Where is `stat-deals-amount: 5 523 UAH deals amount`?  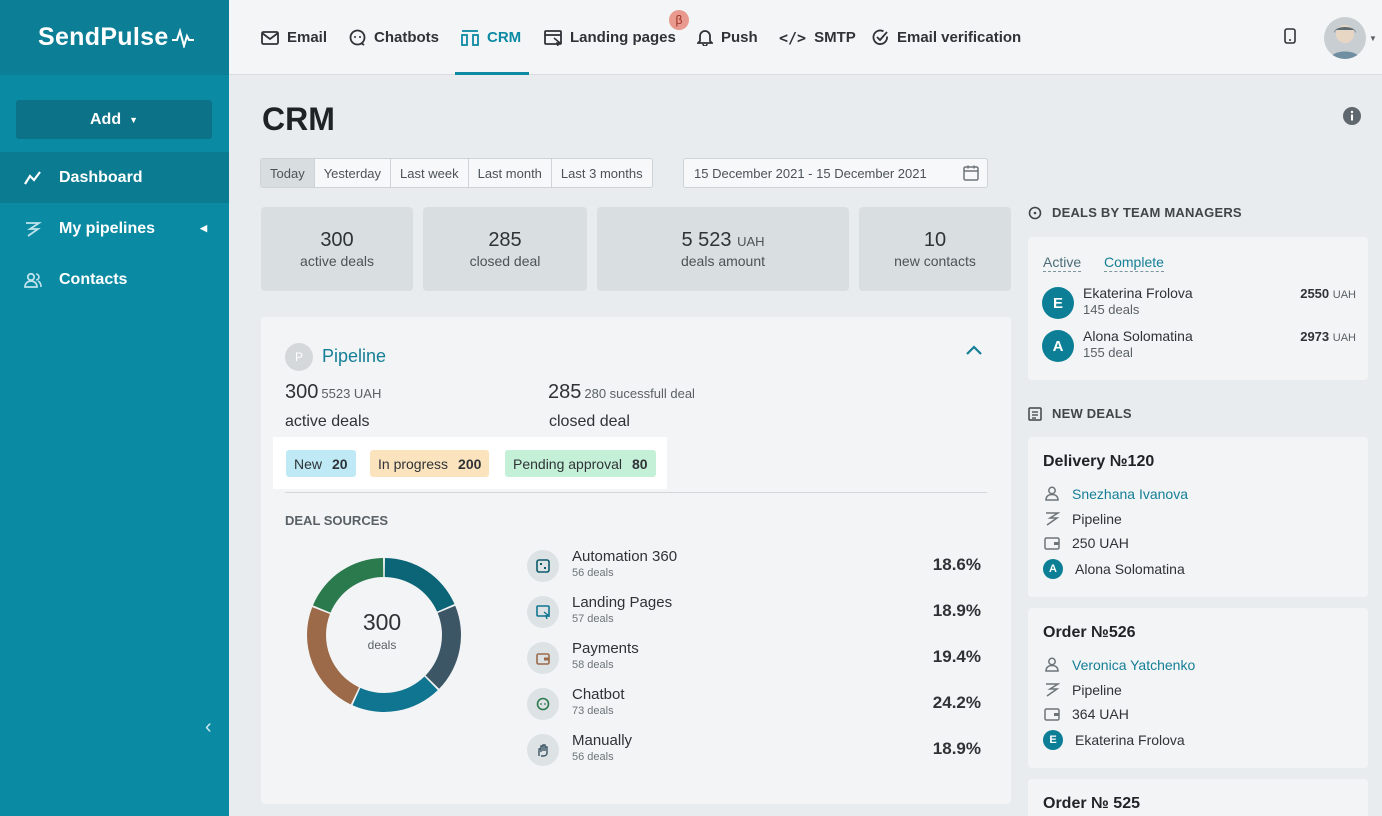 stat-deals-amount: 5 523 UAH deals amount is located at coordinates (723, 249).